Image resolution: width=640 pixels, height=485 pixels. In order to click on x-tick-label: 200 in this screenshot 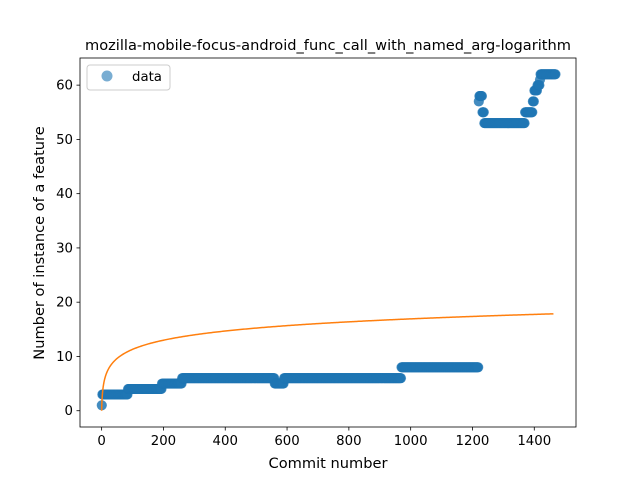, I will do `click(163, 441)`.